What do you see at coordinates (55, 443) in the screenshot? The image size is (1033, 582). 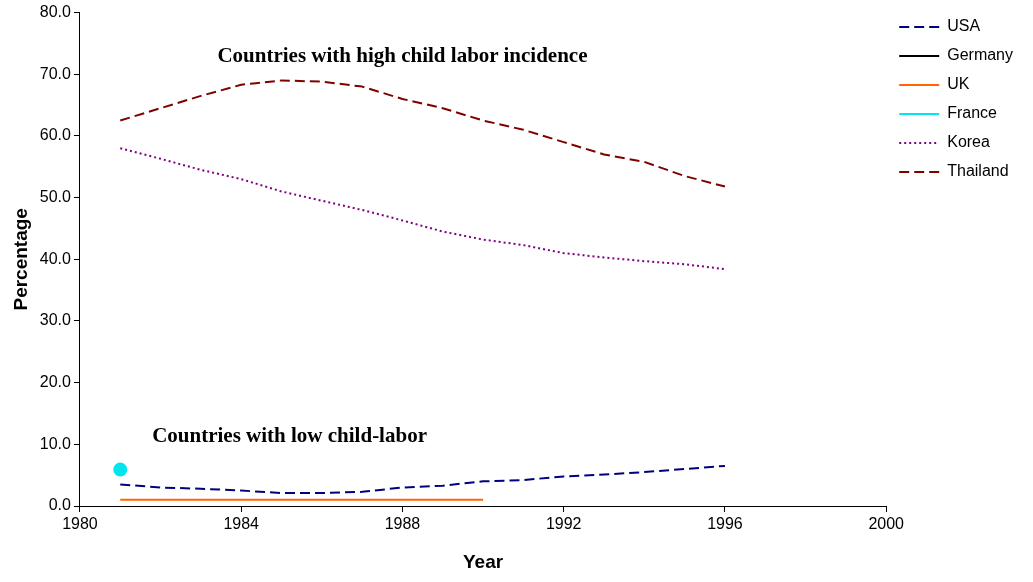 I see `y-tick-label: 10.0` at bounding box center [55, 443].